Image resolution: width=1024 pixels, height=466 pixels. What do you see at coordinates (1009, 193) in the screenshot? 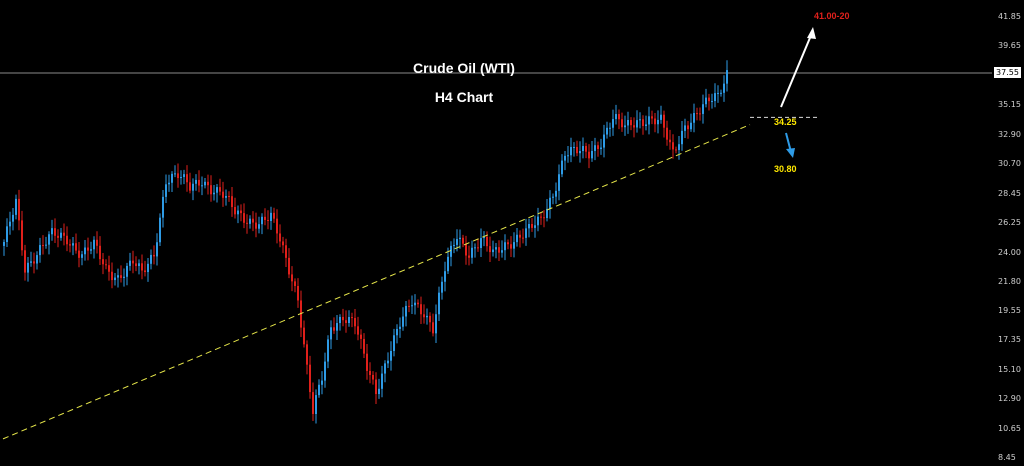
I see `y-tick-label: 28.45` at bounding box center [1009, 193].